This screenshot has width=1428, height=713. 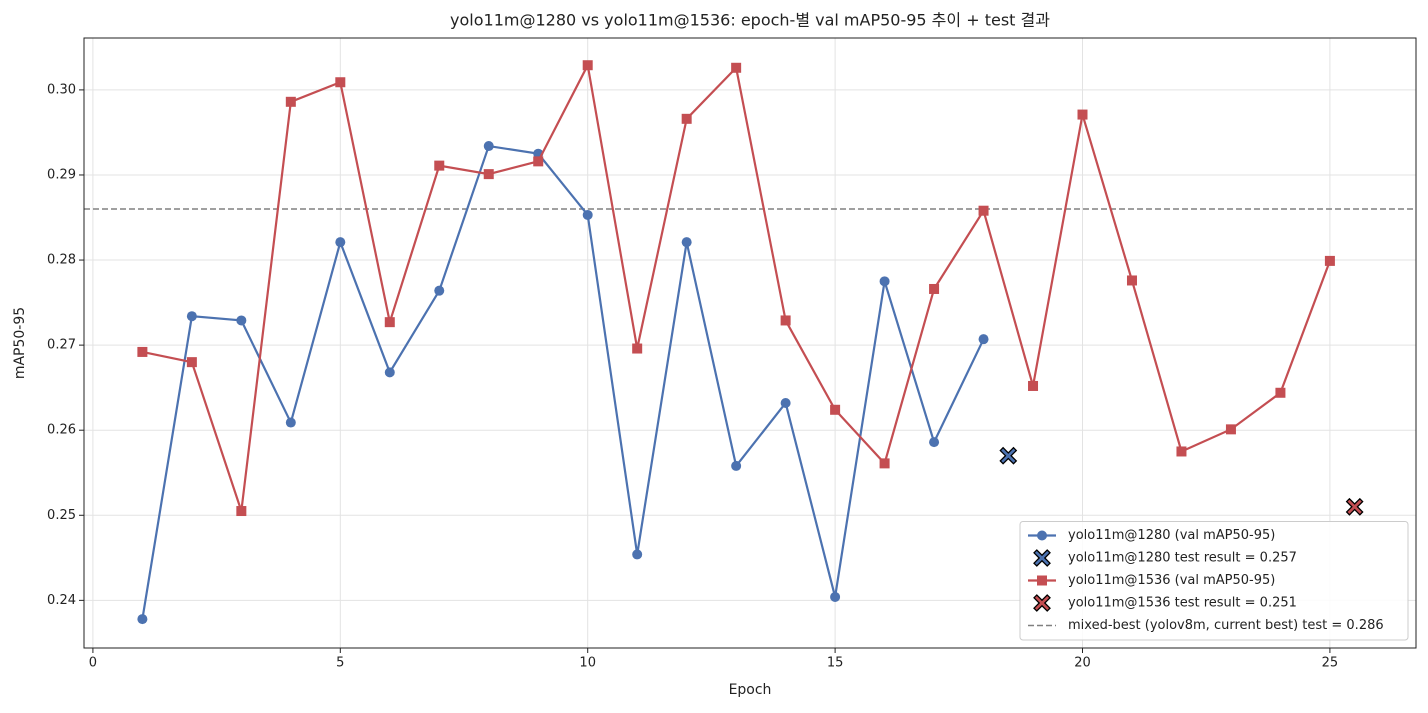 What do you see at coordinates (1330, 663) in the screenshot?
I see `x-tick-label: 25` at bounding box center [1330, 663].